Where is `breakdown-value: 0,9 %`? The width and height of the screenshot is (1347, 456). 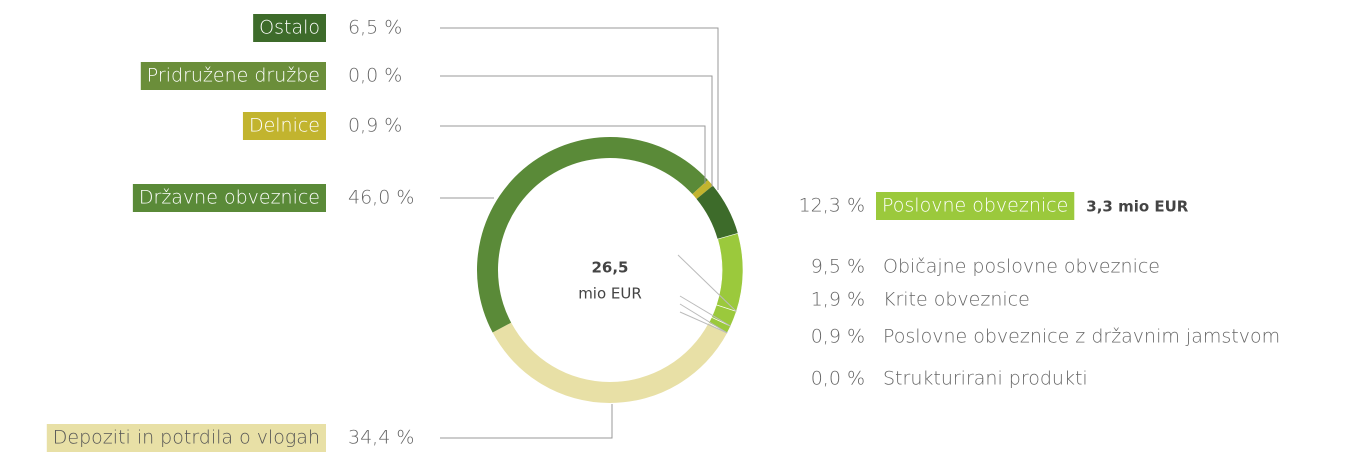
breakdown-value: 0,9 % is located at coordinates (838, 337).